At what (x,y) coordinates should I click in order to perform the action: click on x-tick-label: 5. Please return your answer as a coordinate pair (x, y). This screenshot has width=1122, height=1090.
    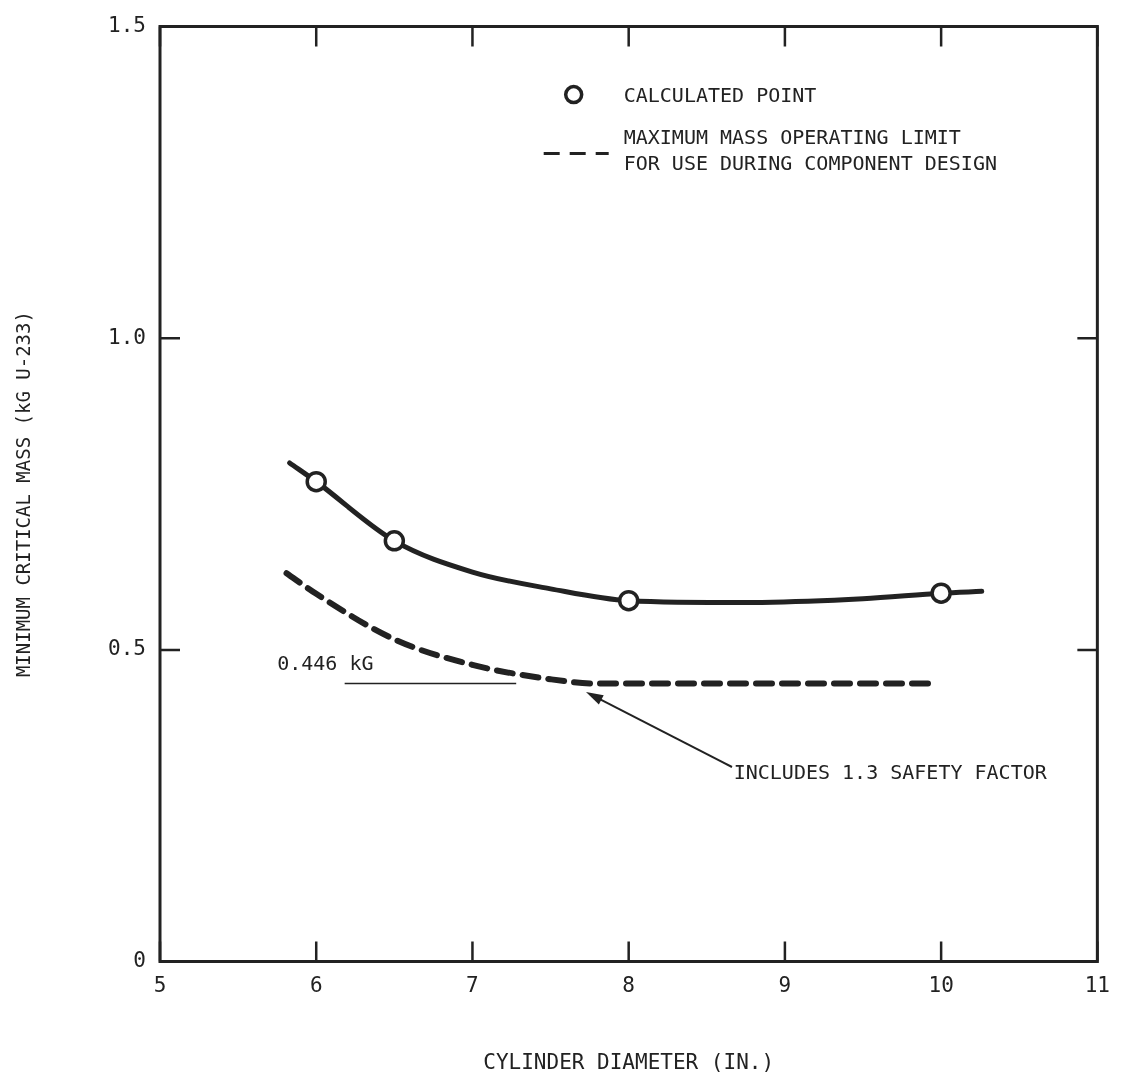
    Looking at the image, I should click on (160, 984).